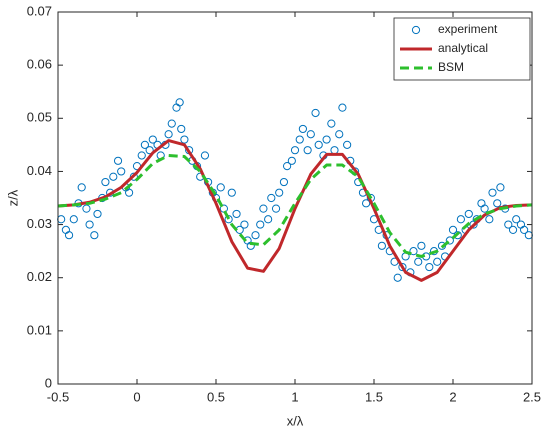  Describe the element at coordinates (294, 396) in the screenshot. I see `x-tick-label: 1` at that location.